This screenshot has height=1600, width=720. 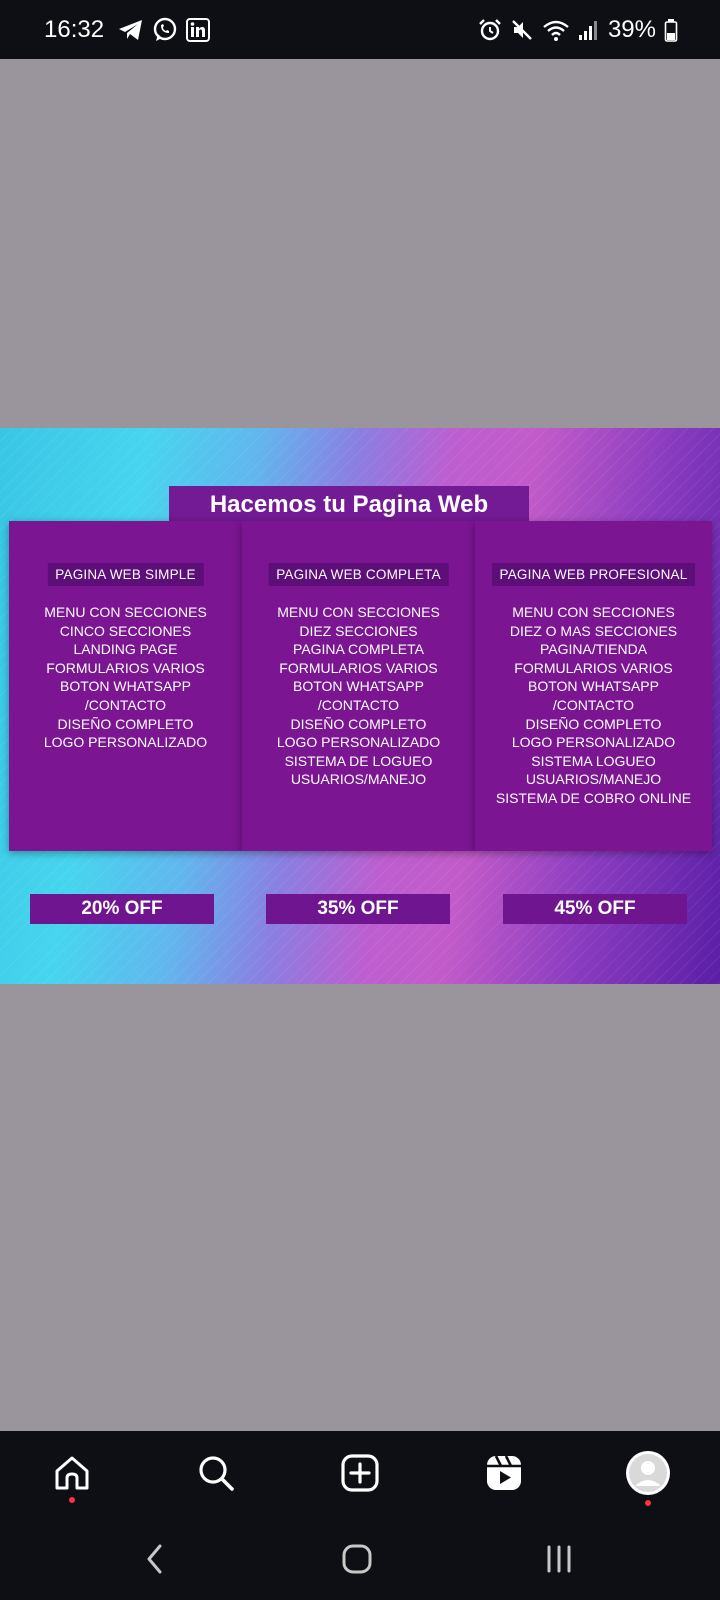 What do you see at coordinates (358, 649) in the screenshot?
I see `feature-item: PAGINA COMPLETA` at bounding box center [358, 649].